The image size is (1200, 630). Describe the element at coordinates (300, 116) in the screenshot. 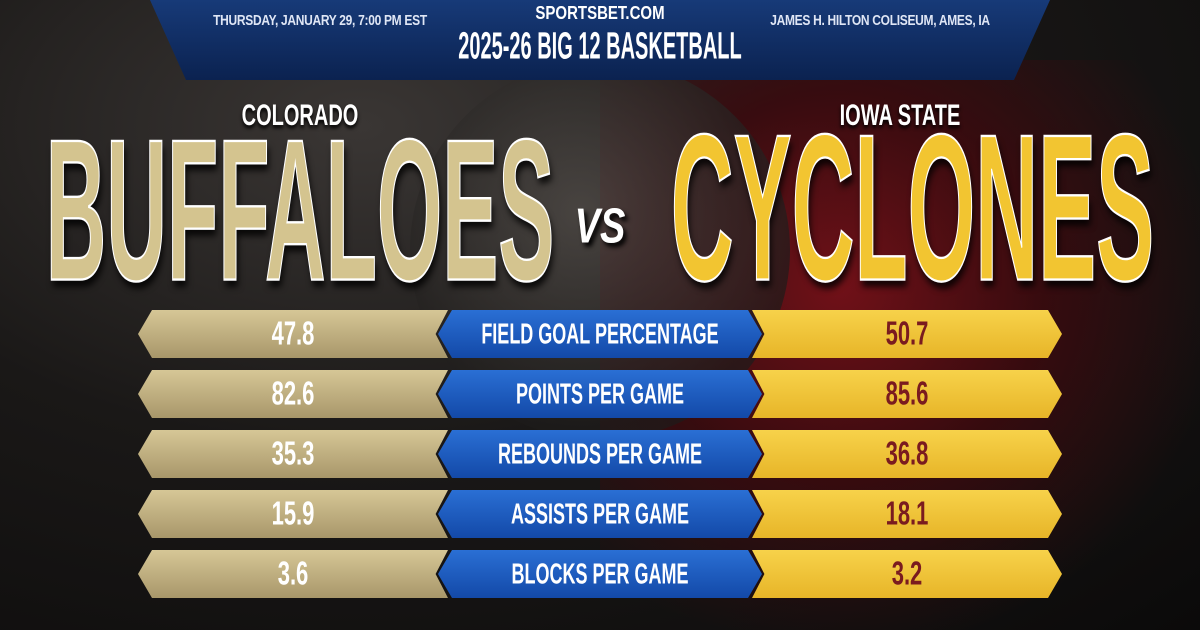

I see `left-team-school: COLORADO` at that location.